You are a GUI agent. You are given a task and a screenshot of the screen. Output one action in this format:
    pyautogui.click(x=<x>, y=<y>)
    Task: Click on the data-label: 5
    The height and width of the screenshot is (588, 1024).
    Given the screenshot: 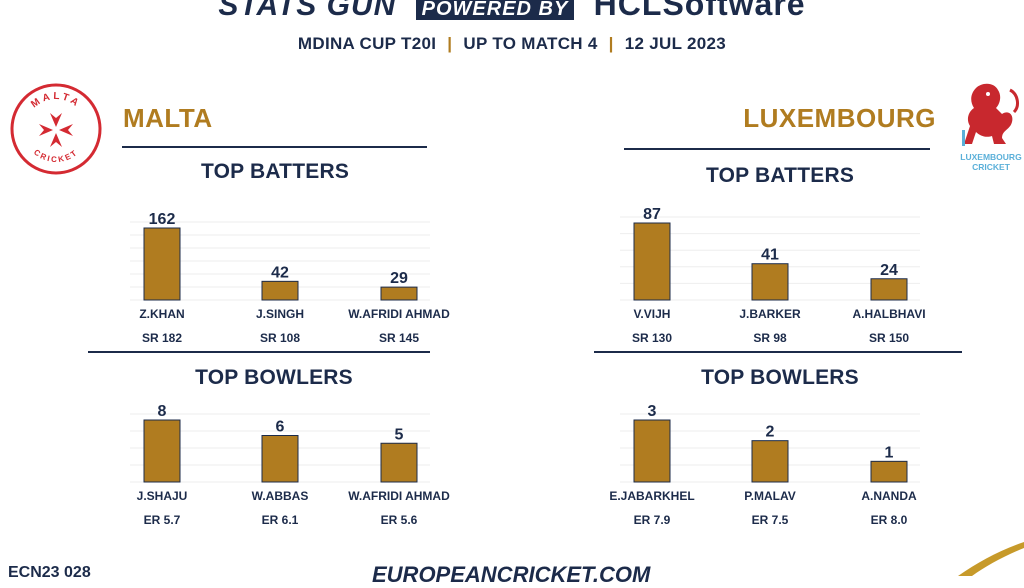 What is the action you would take?
    pyautogui.click(x=399, y=434)
    